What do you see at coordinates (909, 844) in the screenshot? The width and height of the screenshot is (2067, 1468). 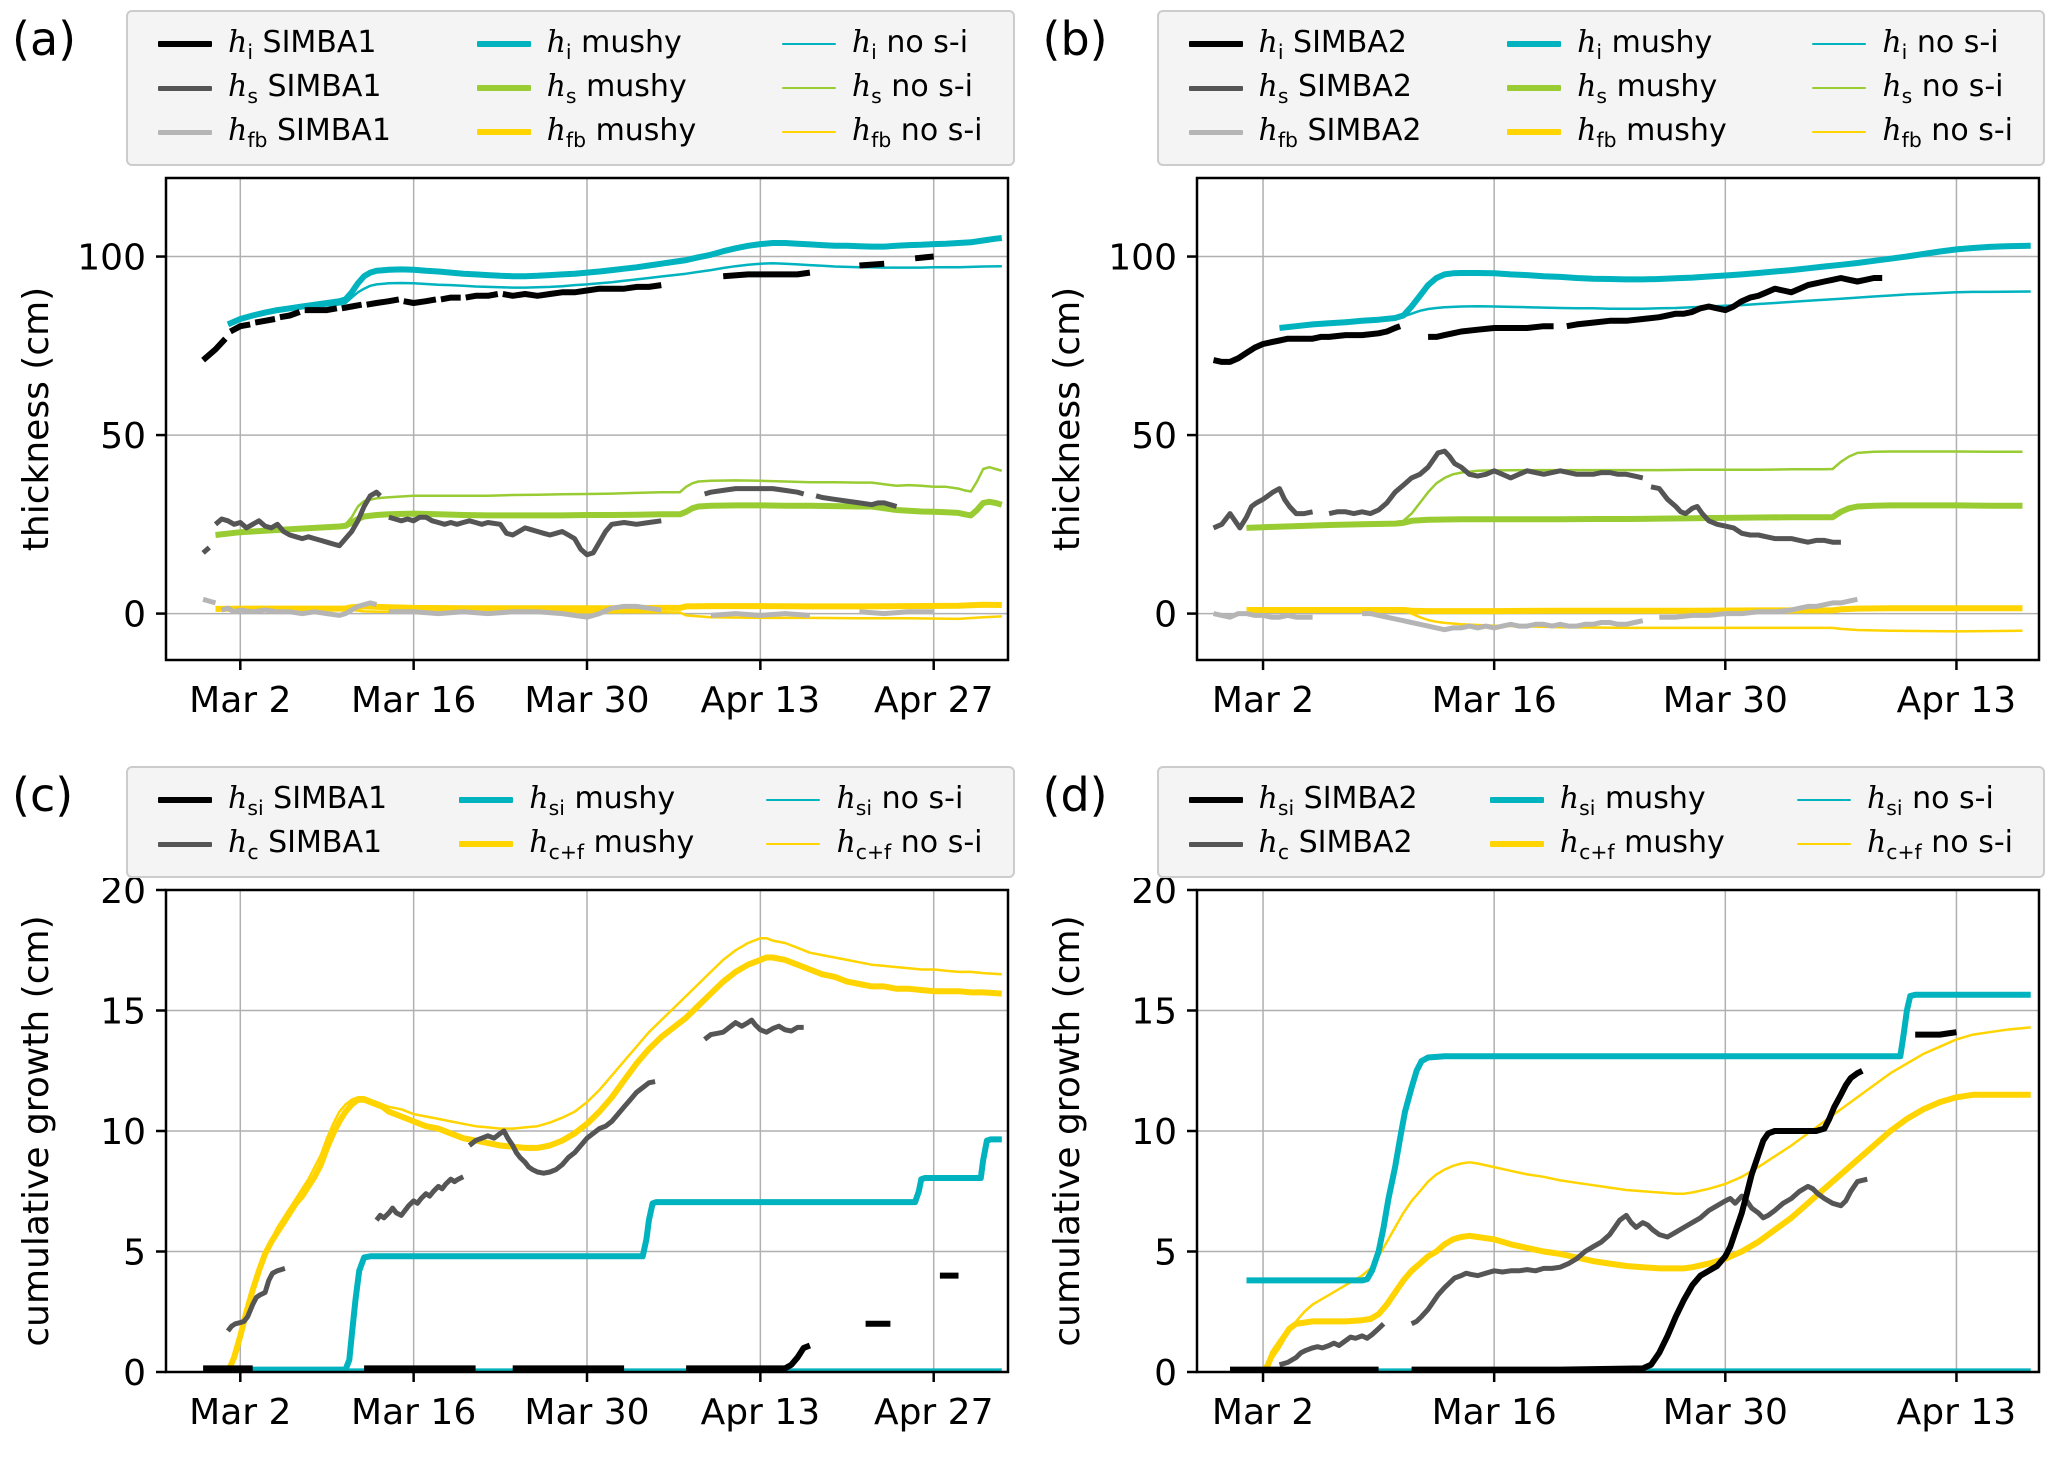 I see `legend-label: hc+f no s-i` at bounding box center [909, 844].